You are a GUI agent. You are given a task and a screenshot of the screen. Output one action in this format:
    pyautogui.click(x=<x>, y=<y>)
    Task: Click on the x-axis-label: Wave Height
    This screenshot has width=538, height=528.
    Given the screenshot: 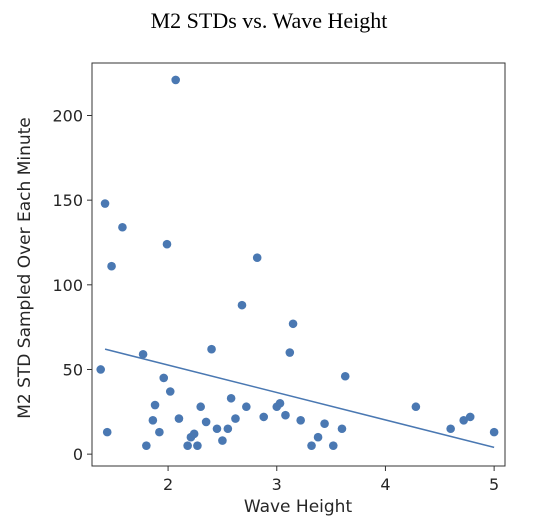 What is the action you would take?
    pyautogui.click(x=298, y=507)
    